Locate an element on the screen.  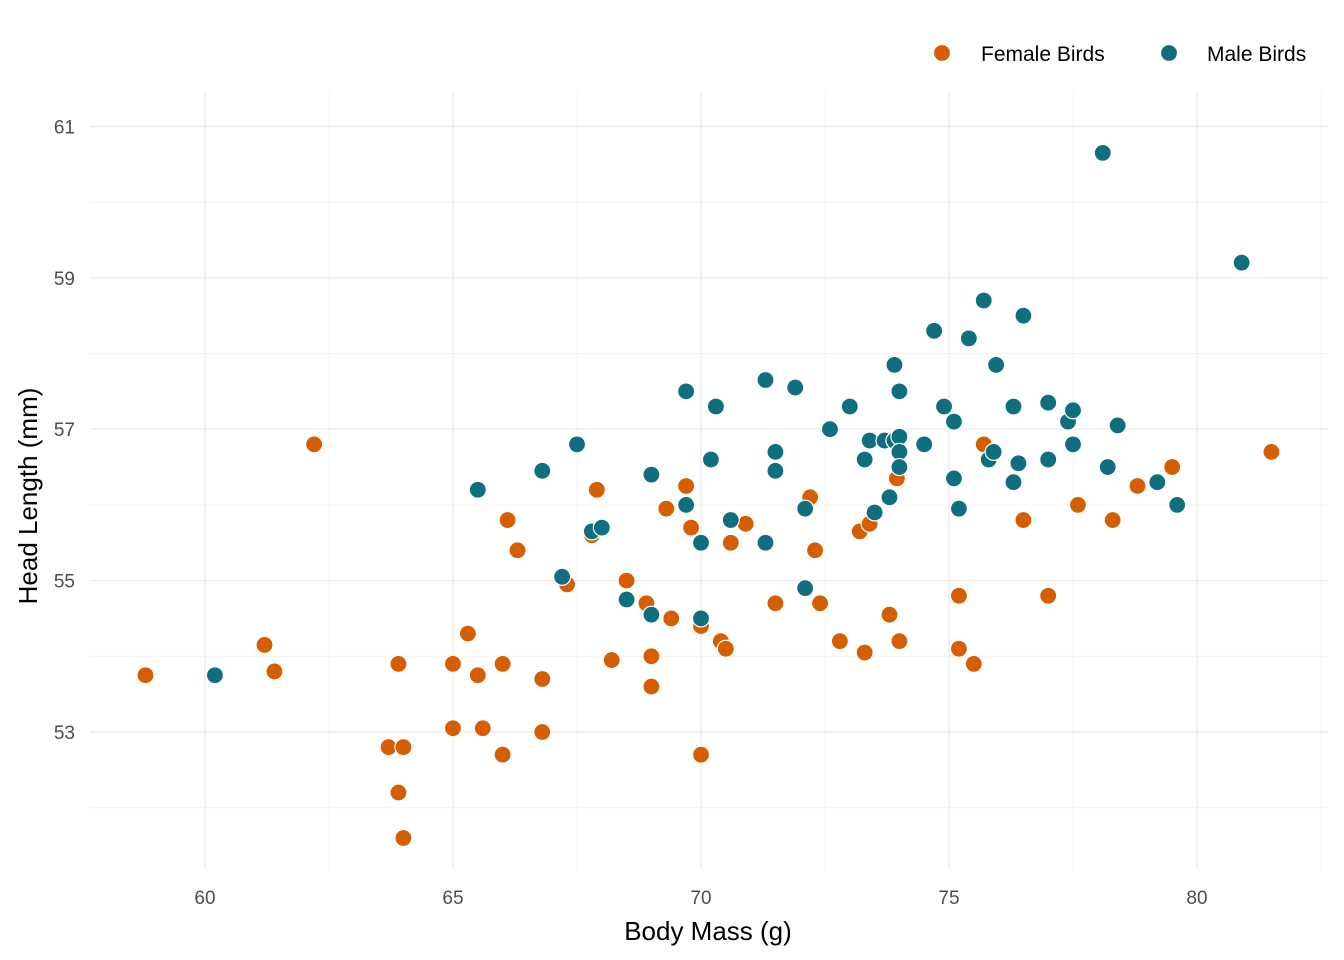
y-tick-label: 57 is located at coordinates (64, 430).